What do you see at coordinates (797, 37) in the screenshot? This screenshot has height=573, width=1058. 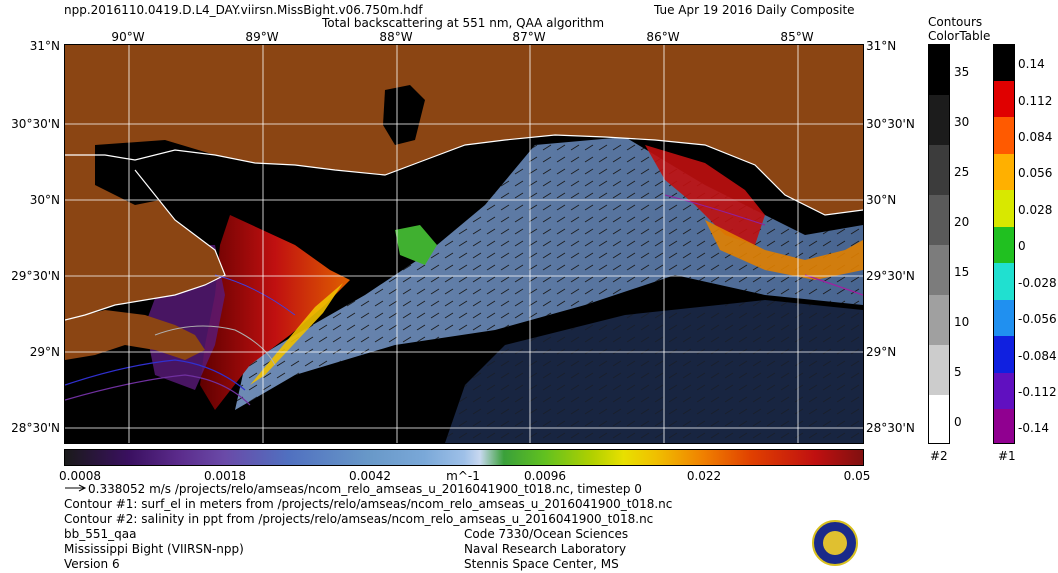 I see `lon-label-top: 85°W` at bounding box center [797, 37].